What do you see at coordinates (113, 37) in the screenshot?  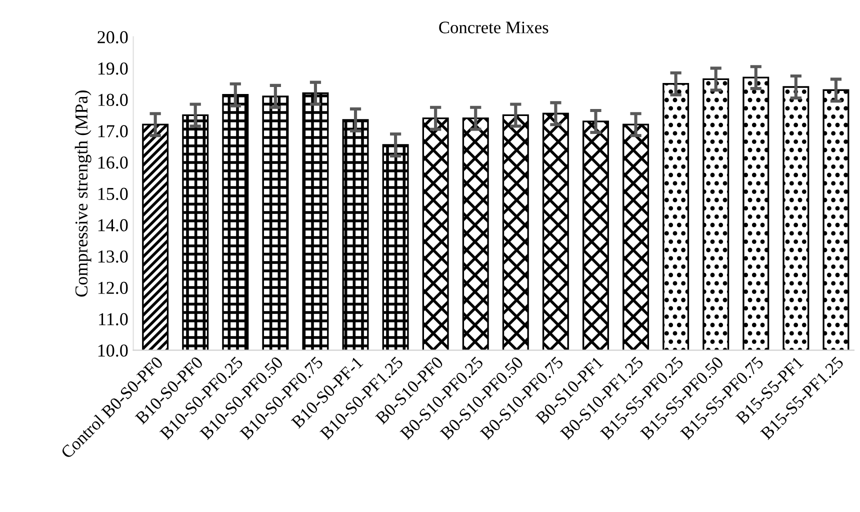 I see `y-tick-label: 20.0` at bounding box center [113, 37].